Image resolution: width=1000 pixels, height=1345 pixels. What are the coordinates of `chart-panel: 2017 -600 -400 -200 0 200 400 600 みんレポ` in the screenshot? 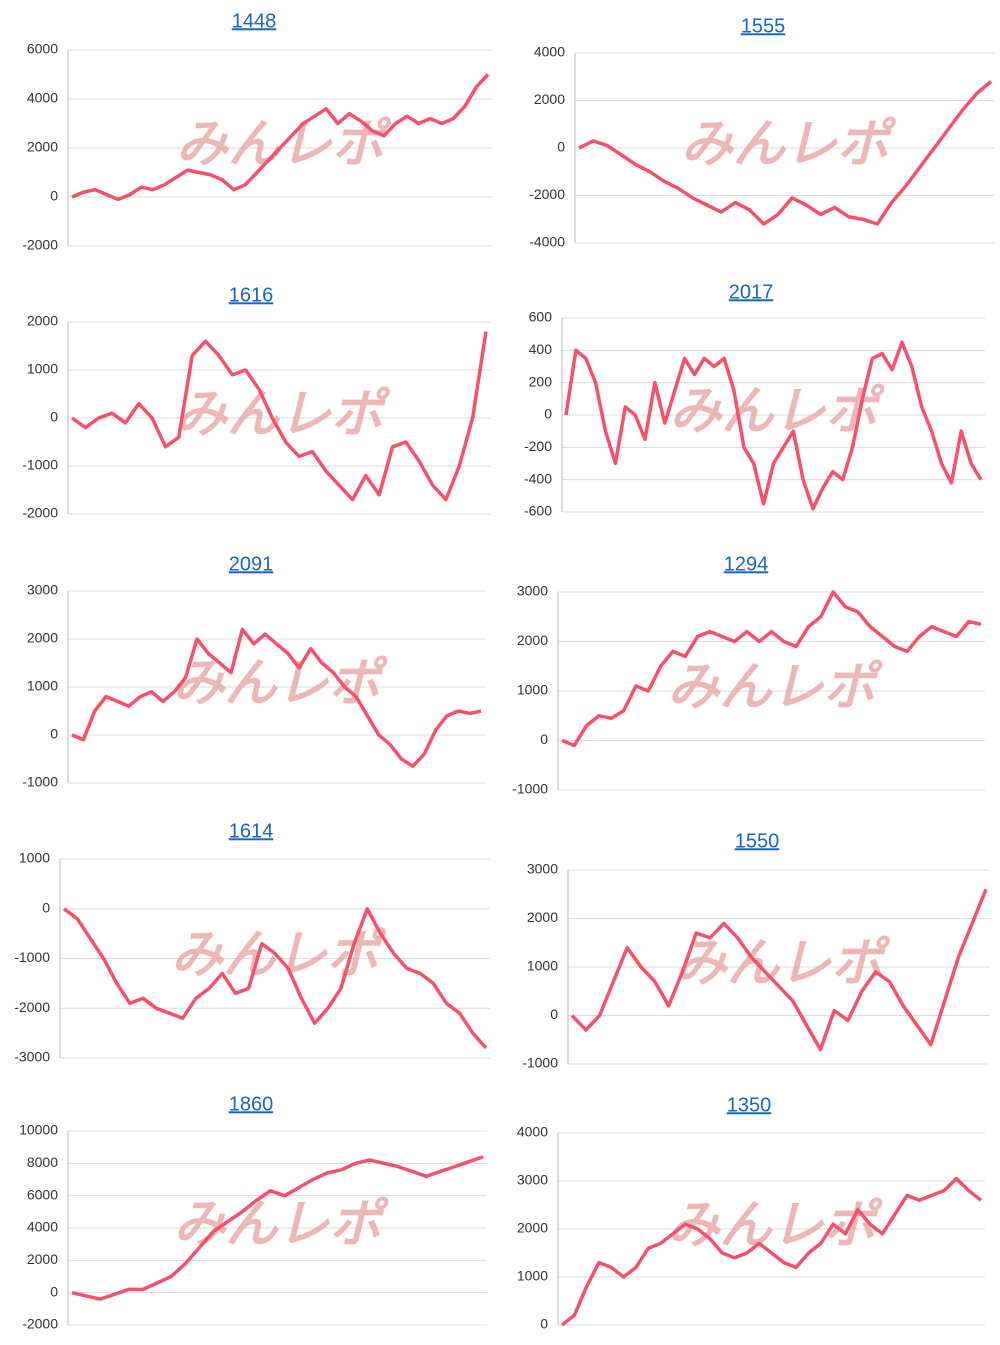 It's located at (754, 400).